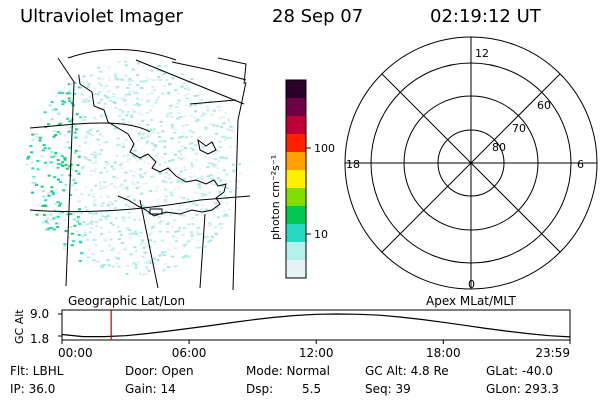 The height and width of the screenshot is (400, 600). What do you see at coordinates (101, 16) in the screenshot?
I see `instrument-title: Ultraviolet Imager` at bounding box center [101, 16].